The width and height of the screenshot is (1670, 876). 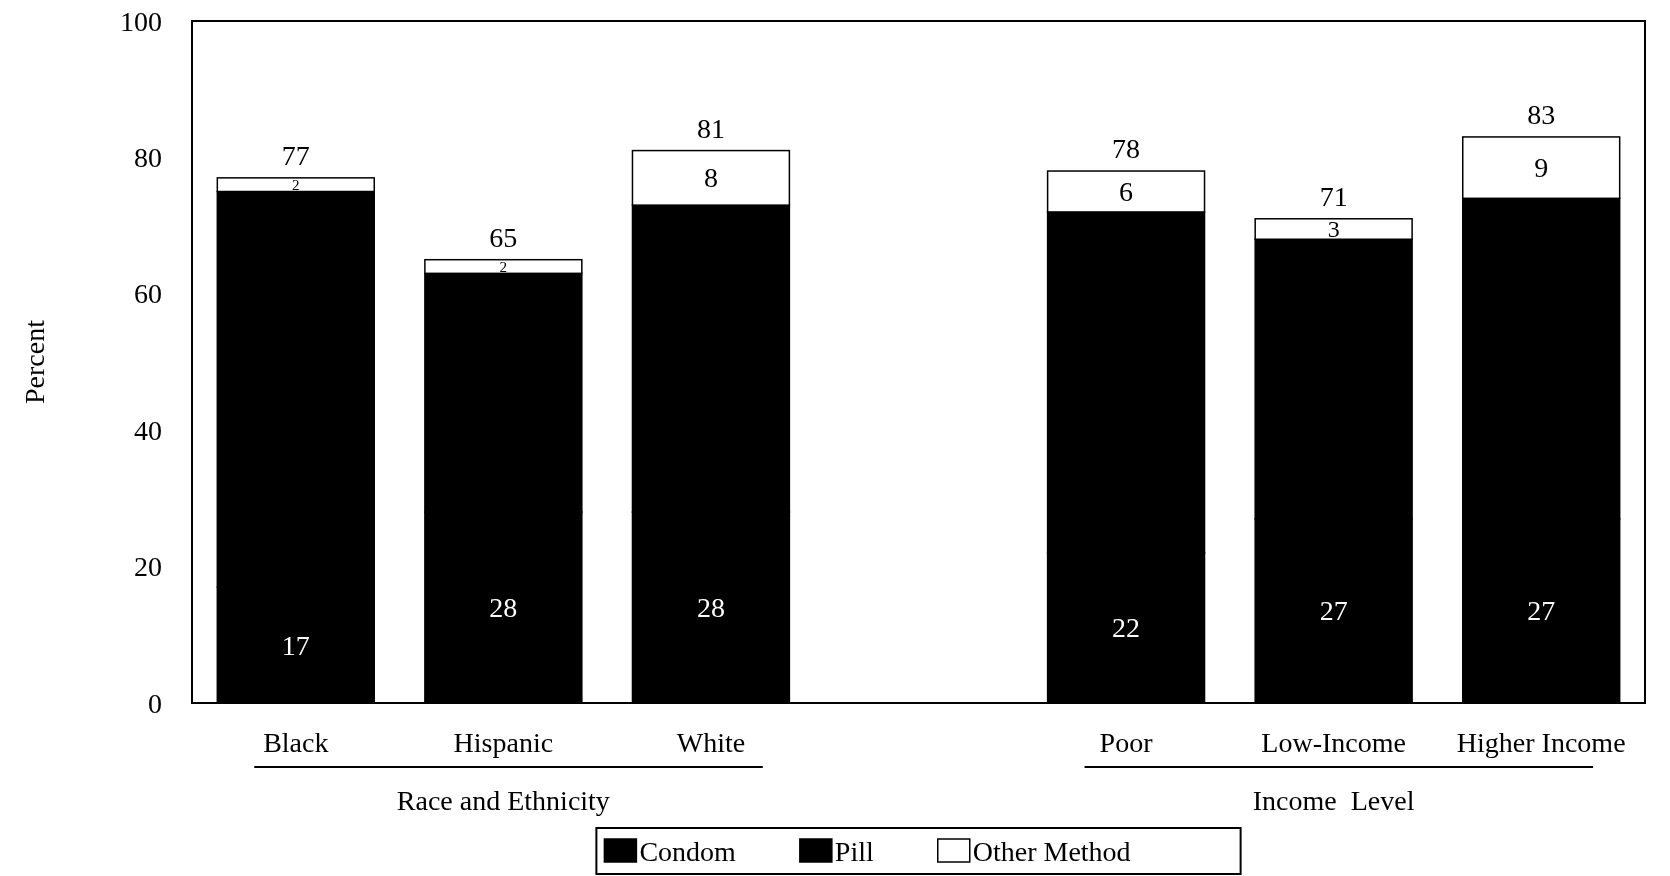 What do you see at coordinates (503, 742) in the screenshot?
I see `x-tick-label: Hispanic` at bounding box center [503, 742].